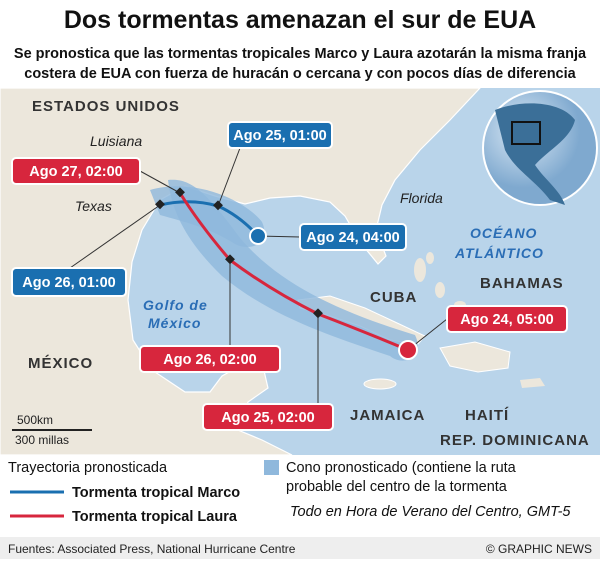 The height and width of the screenshot is (564, 600). I want to click on globe, so click(540, 148).